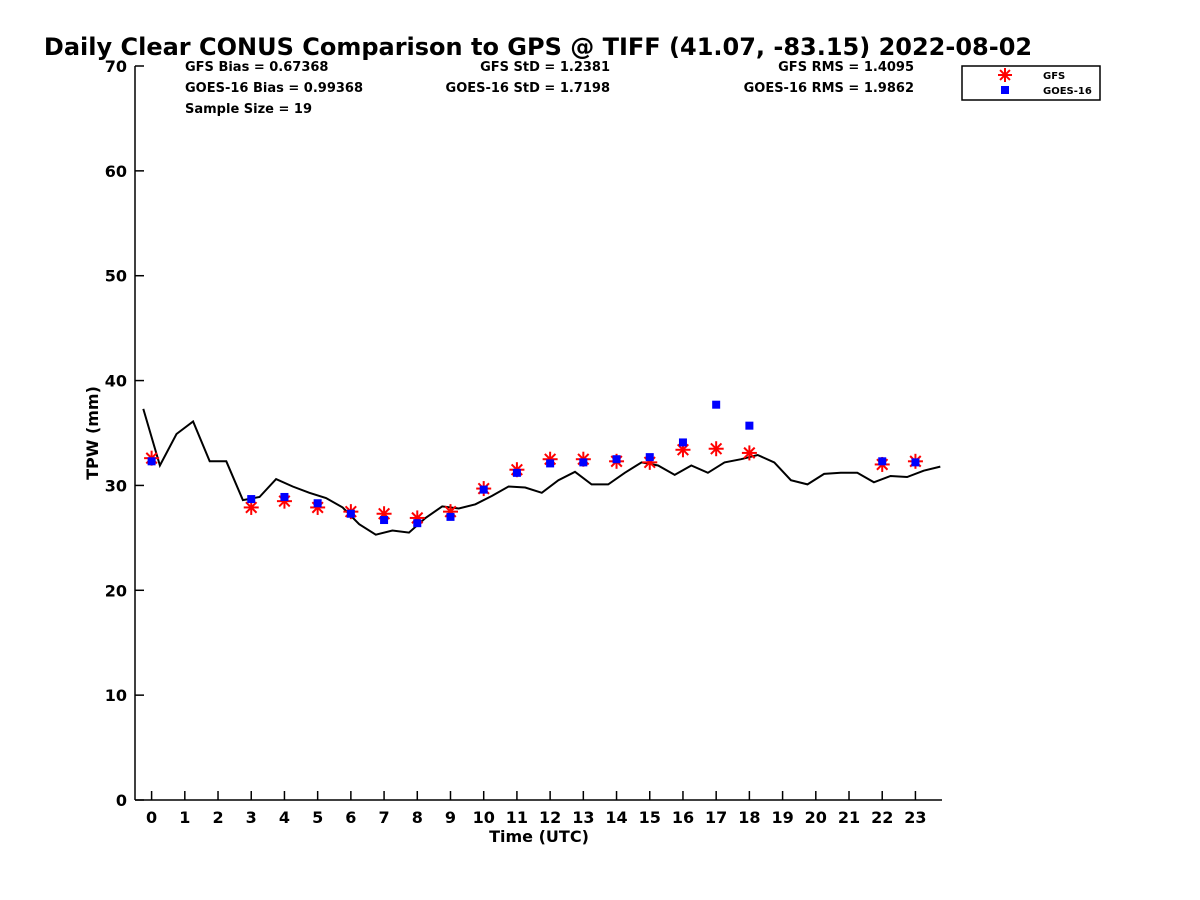 The width and height of the screenshot is (1200, 900). Describe the element at coordinates (829, 88) in the screenshot. I see `goes-rms-stat: GOES-16 RMS = 1.9862` at that location.